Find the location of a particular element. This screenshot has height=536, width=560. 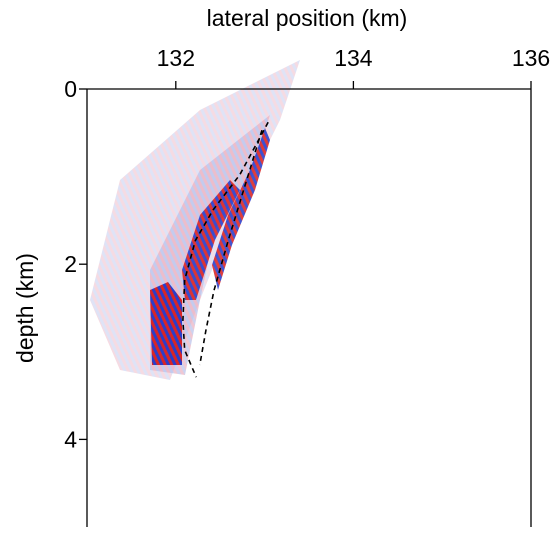

x-tick-label: 134 is located at coordinates (353, 58).